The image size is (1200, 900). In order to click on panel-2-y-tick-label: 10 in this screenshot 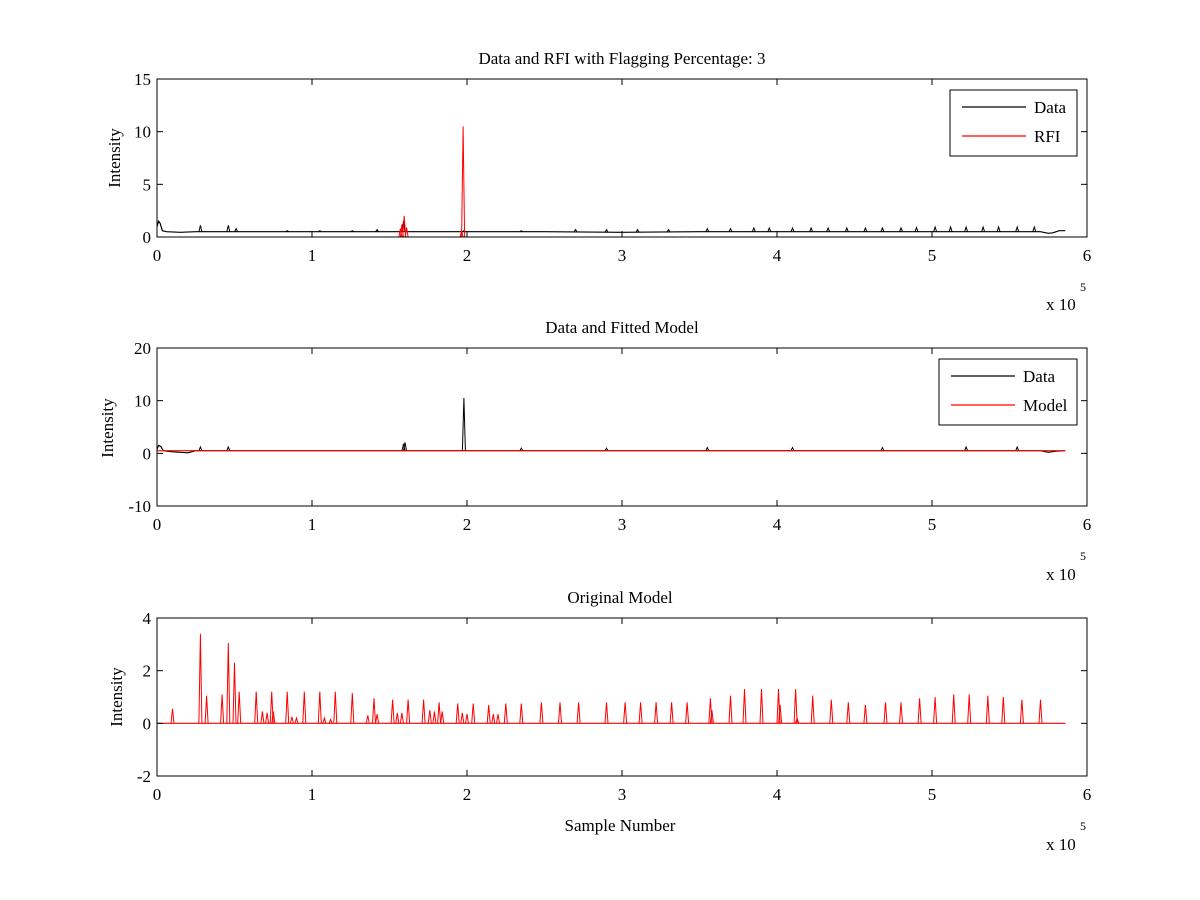, I will do `click(142, 401)`.